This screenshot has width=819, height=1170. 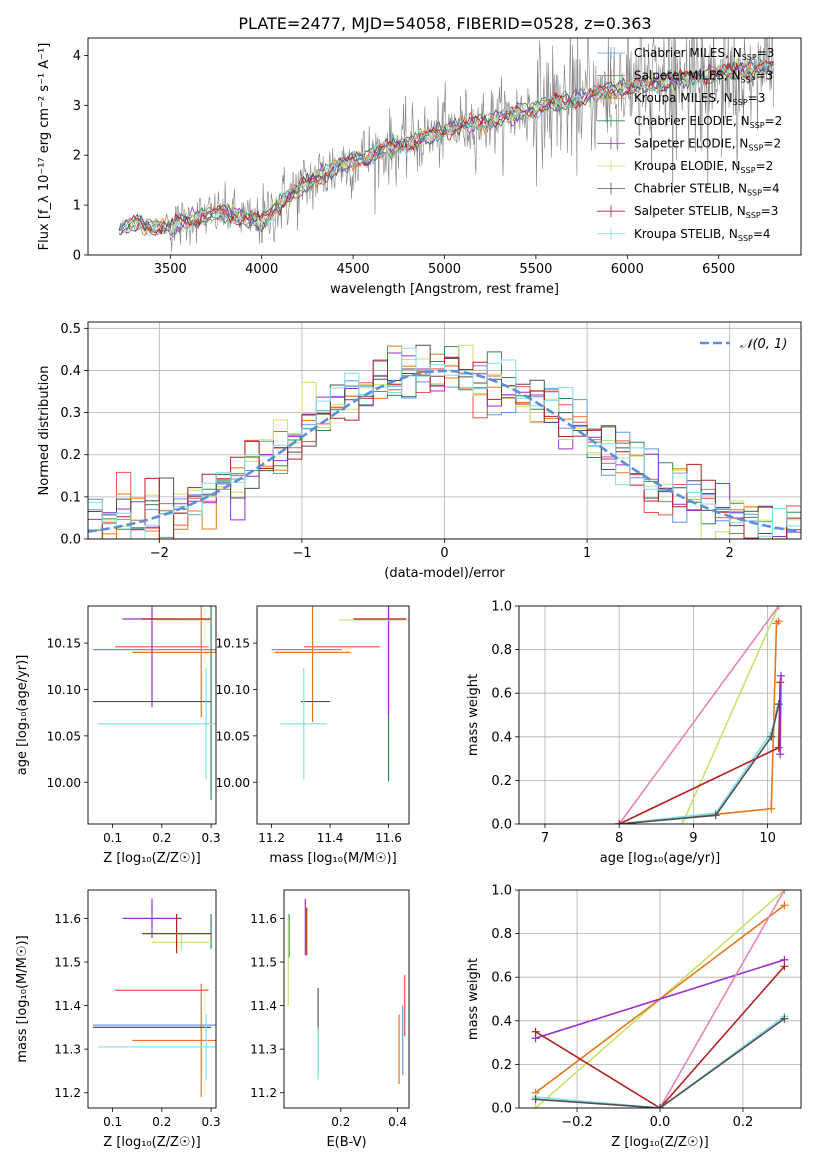 What do you see at coordinates (743, 344) in the screenshot?
I see `residual-legend: 𝒩(0, 1)` at bounding box center [743, 344].